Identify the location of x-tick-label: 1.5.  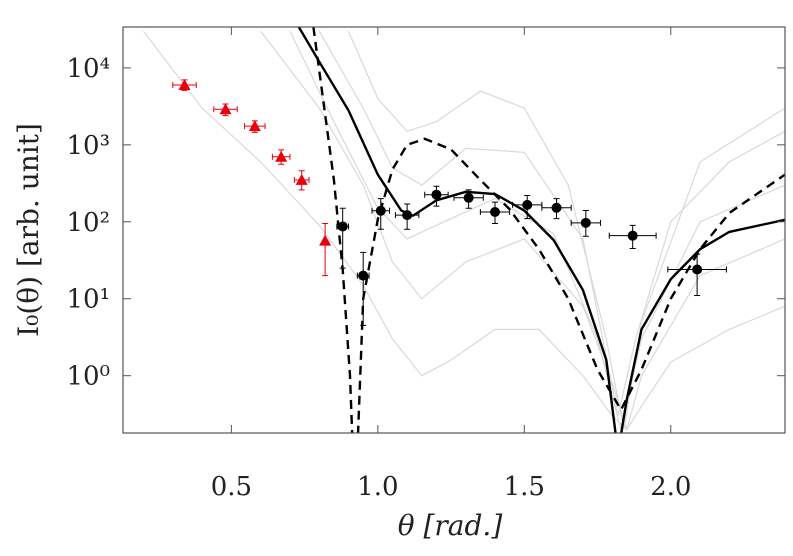
(524, 487).